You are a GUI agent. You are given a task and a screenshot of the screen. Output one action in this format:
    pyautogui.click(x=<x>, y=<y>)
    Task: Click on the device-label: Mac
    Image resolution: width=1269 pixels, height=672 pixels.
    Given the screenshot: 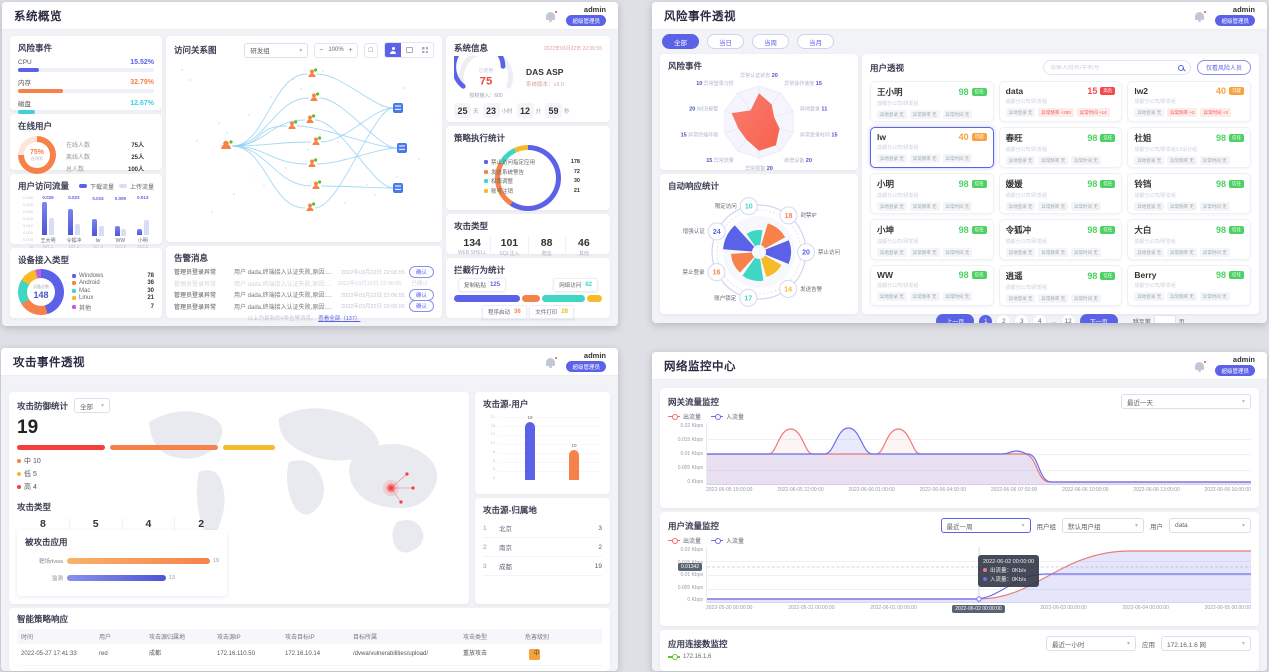 What is the action you would take?
    pyautogui.click(x=85, y=290)
    